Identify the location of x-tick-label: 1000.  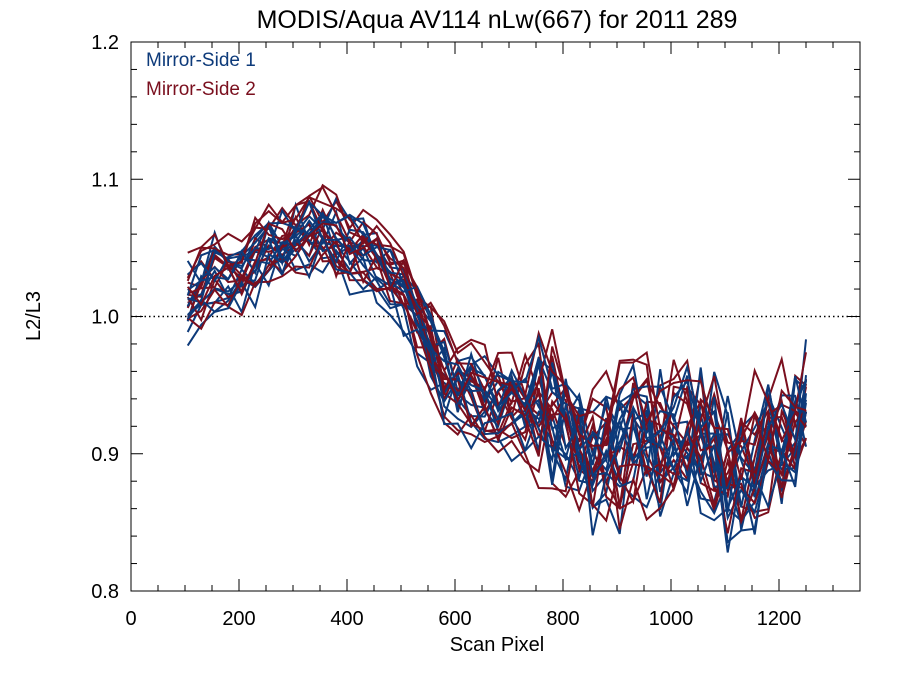
(671, 619).